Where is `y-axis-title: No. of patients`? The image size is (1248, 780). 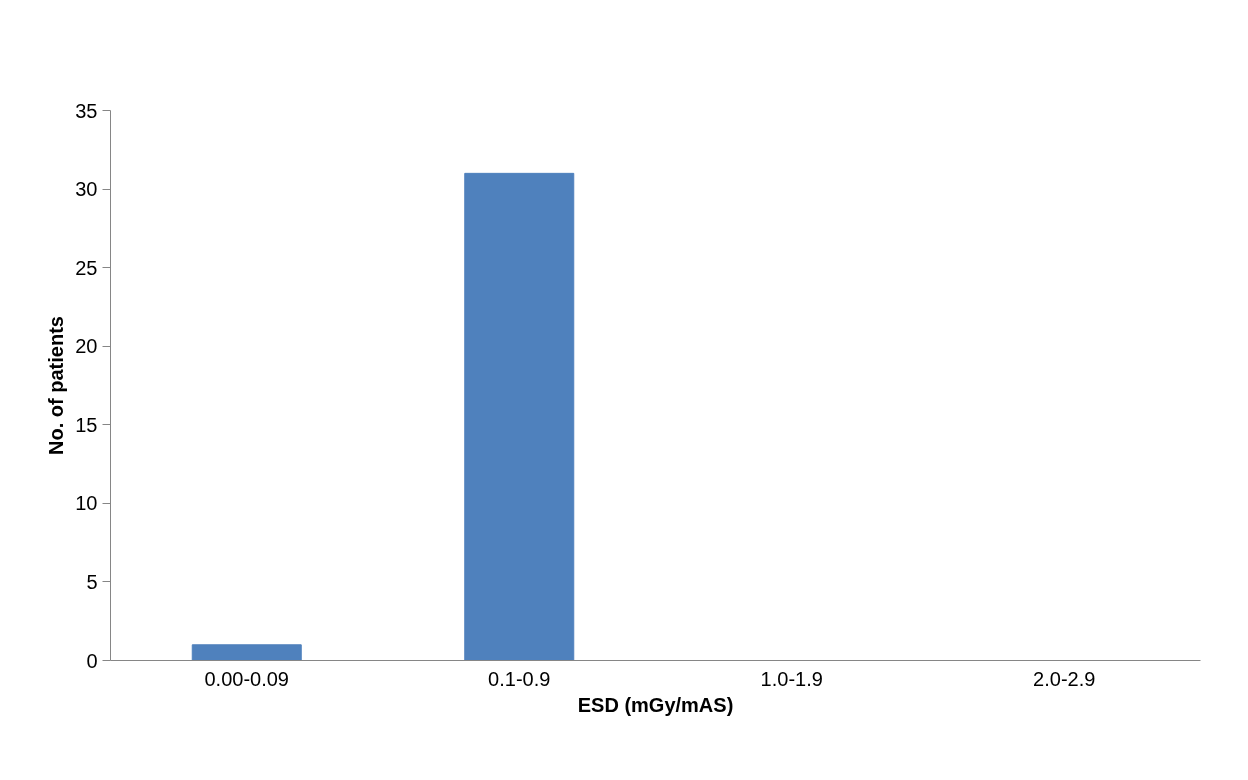 y-axis-title: No. of patients is located at coordinates (56, 385).